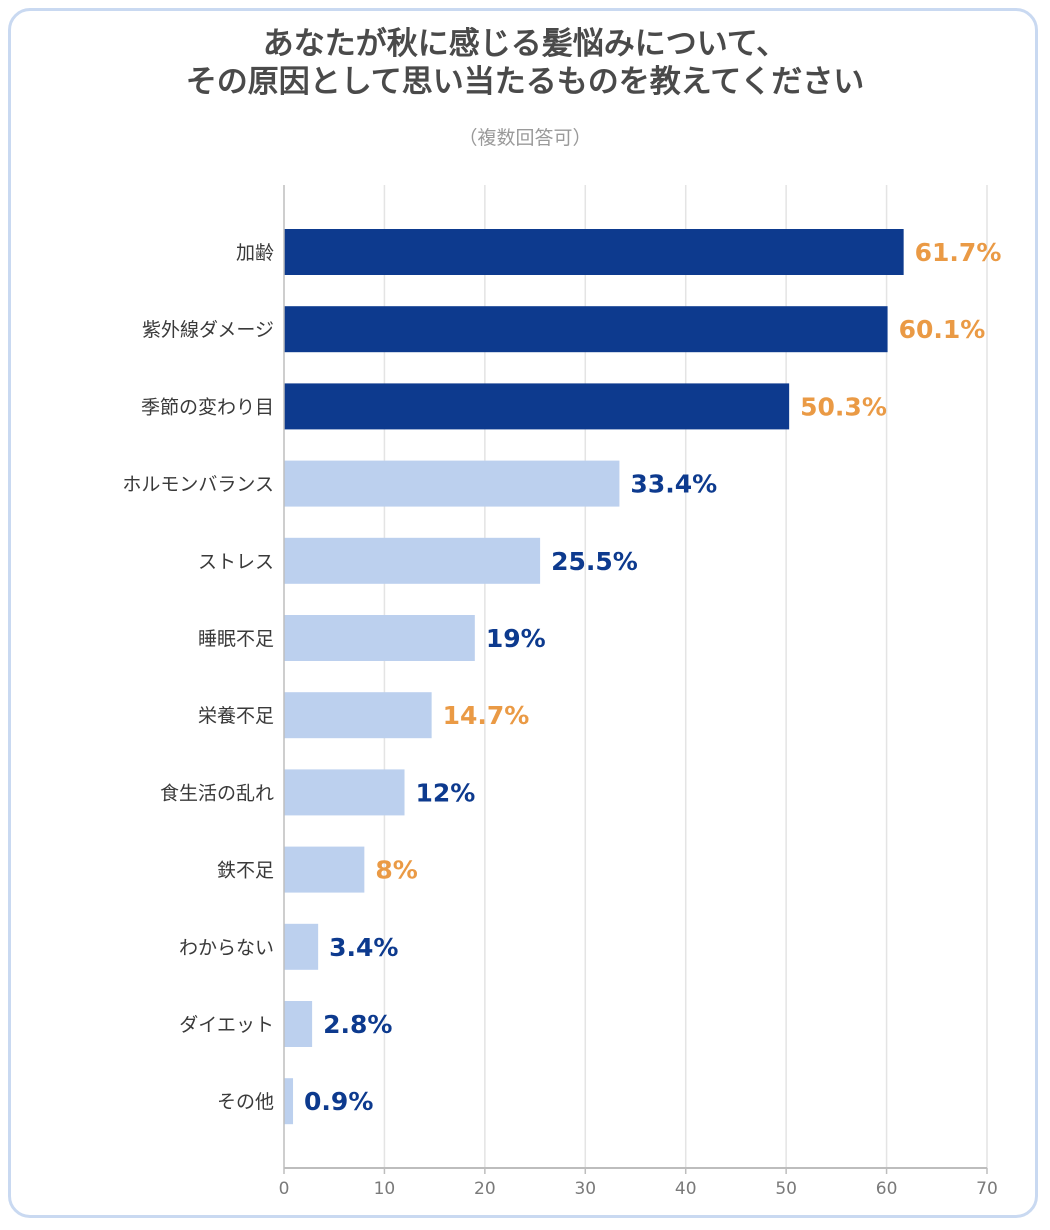 This screenshot has width=1050, height=1230. What do you see at coordinates (987, 1189) in the screenshot?
I see `x-tick-label: 70` at bounding box center [987, 1189].